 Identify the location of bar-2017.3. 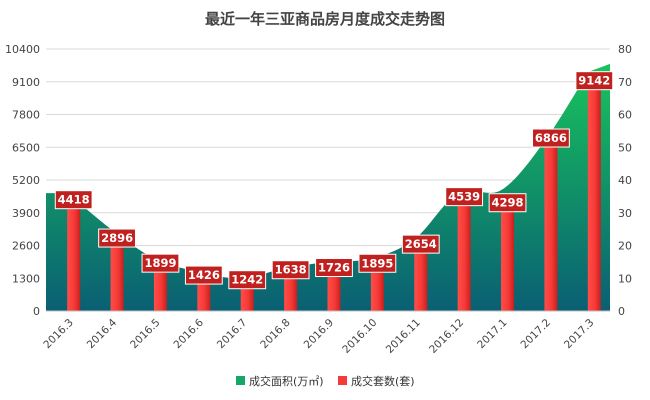
(594, 195).